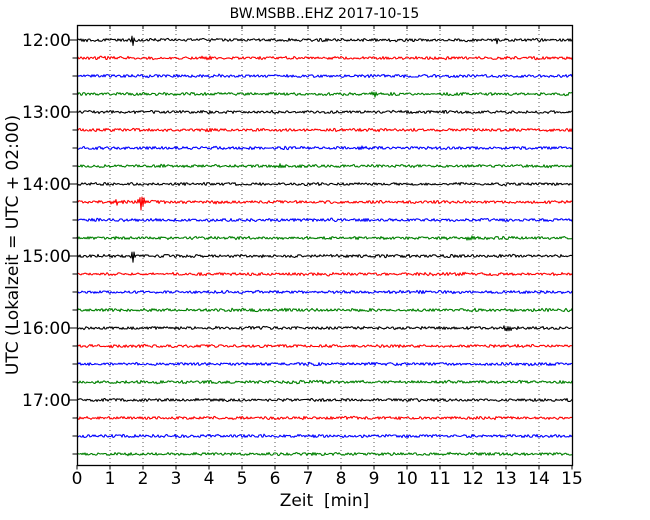 The height and width of the screenshot is (520, 650). Describe the element at coordinates (77, 479) in the screenshot. I see `x-tick-label: 0` at that location.